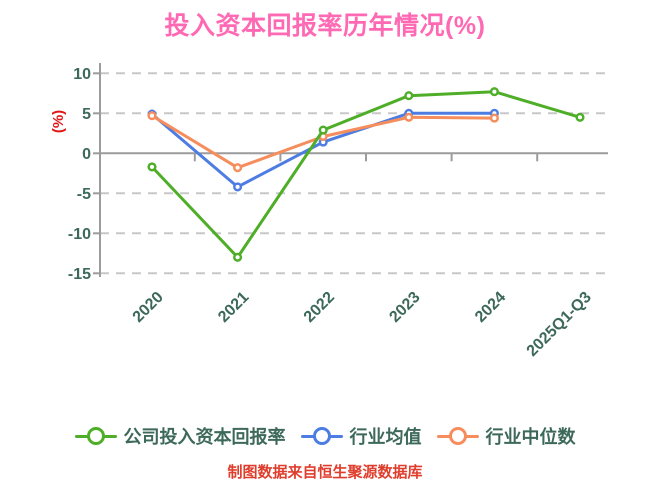 Image resolution: width=650 pixels, height=488 pixels. I want to click on y-tick-label-10: 10, so click(82, 74).